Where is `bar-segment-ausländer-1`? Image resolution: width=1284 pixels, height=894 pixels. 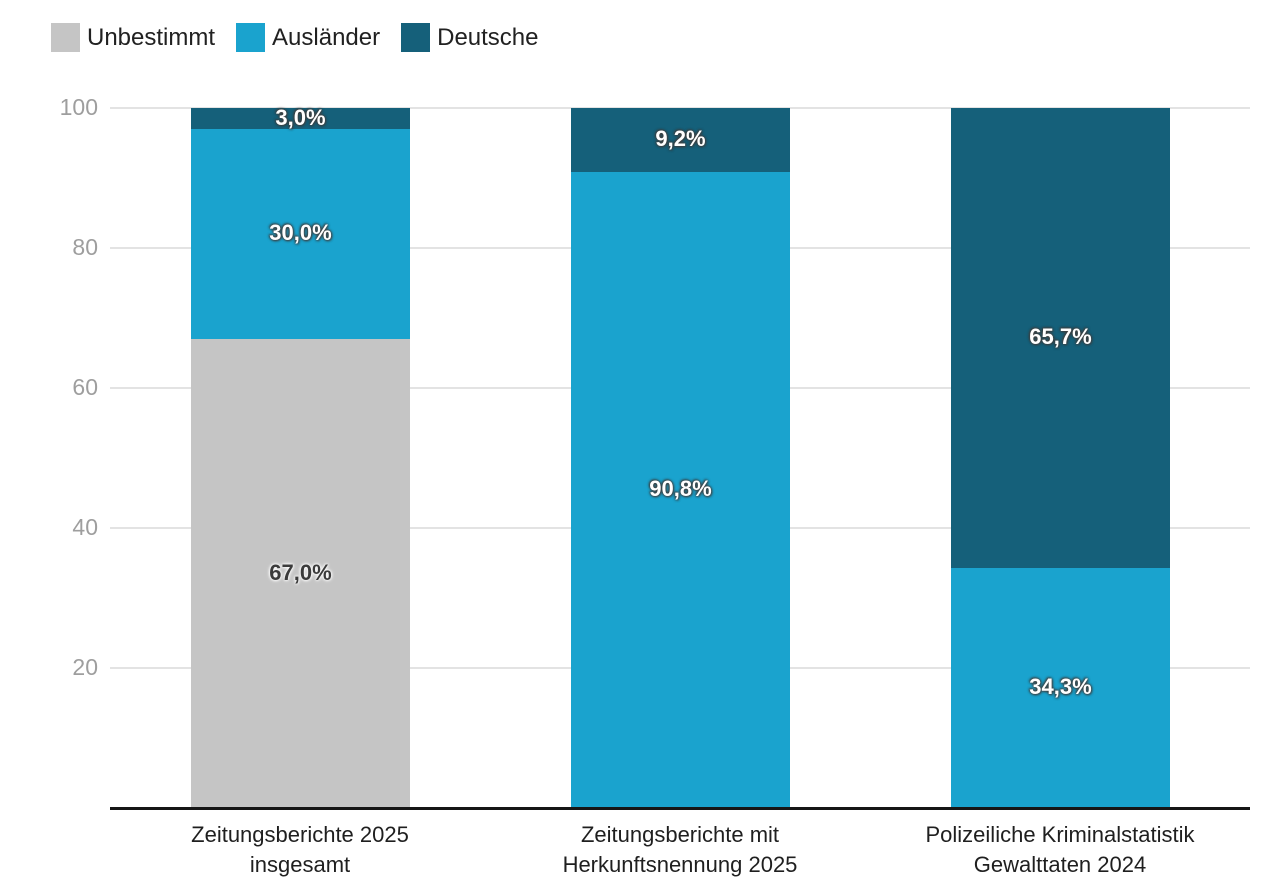 bar-segment-ausländer-1 is located at coordinates (300, 234).